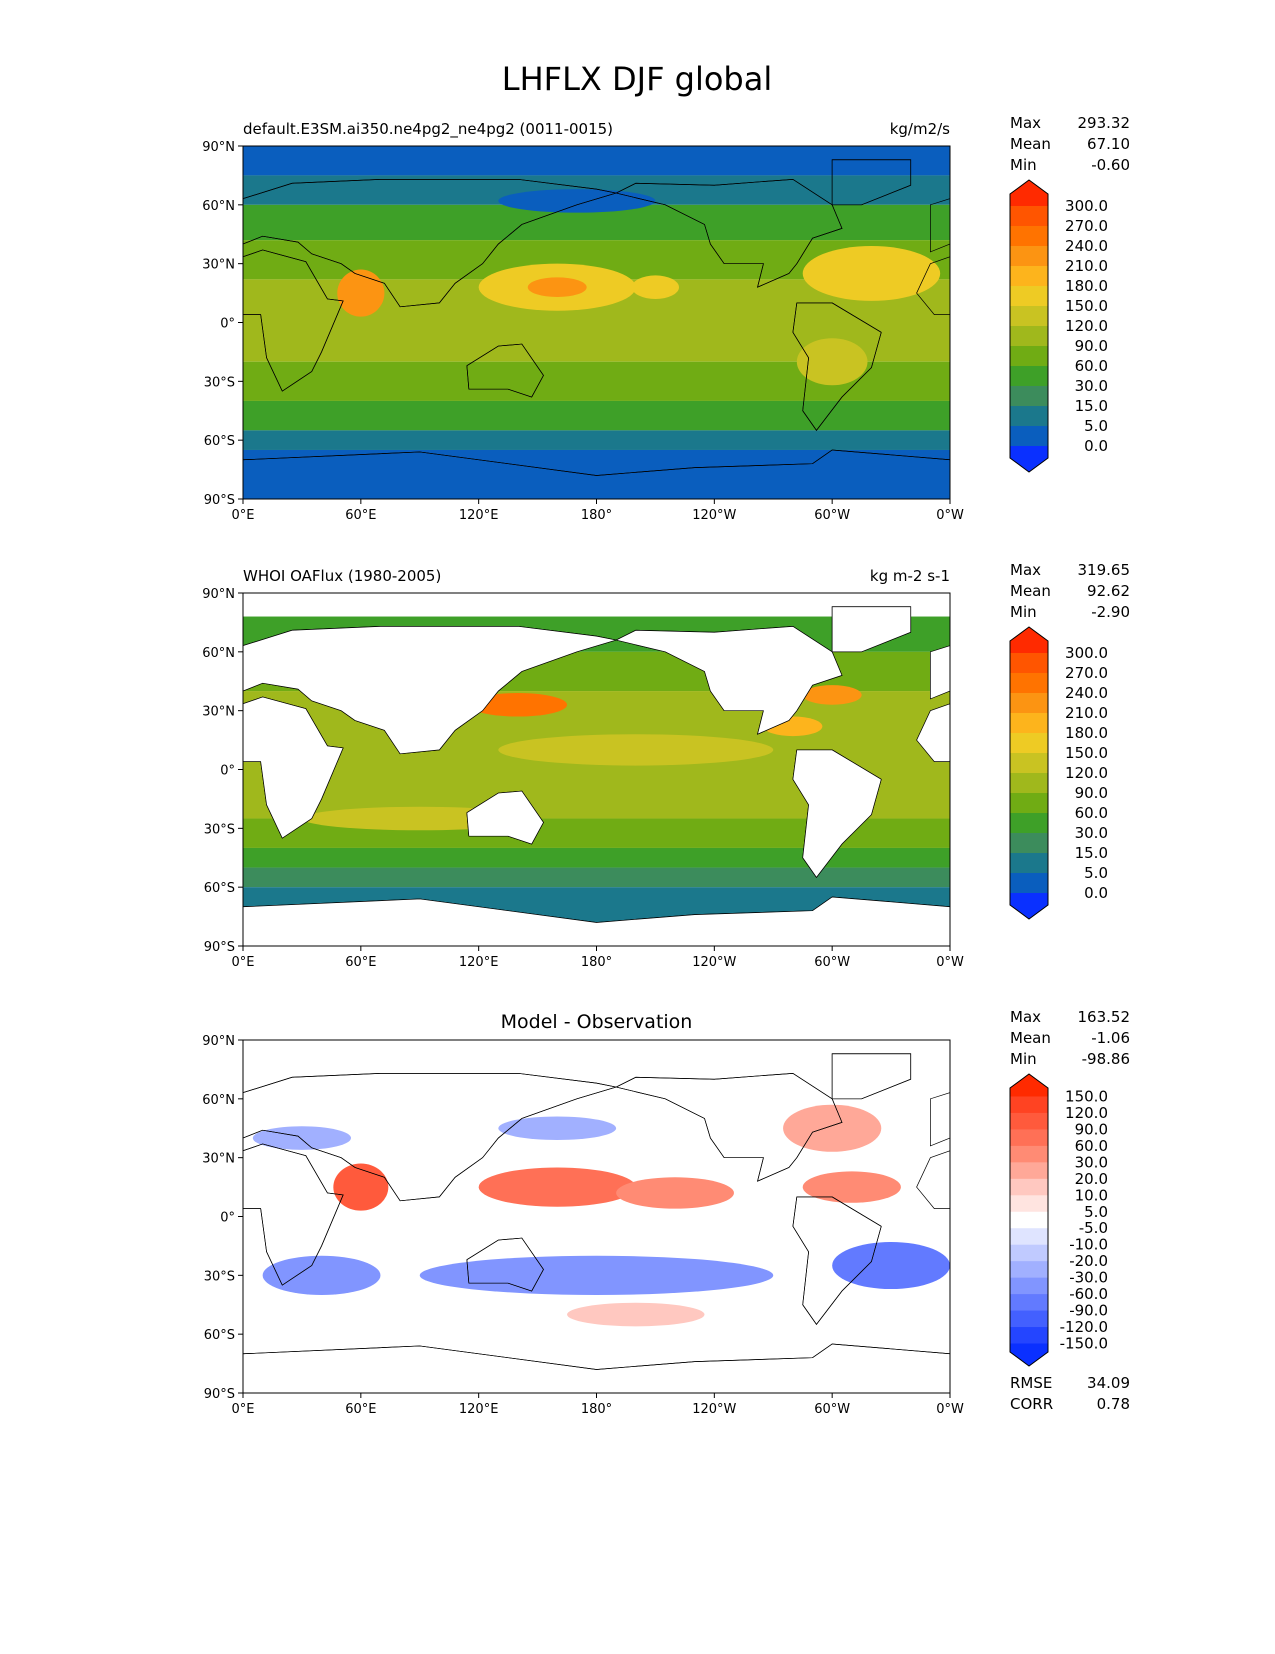  What do you see at coordinates (243, 1409) in the screenshot?
I see `x-tick-label: 0°E` at bounding box center [243, 1409].